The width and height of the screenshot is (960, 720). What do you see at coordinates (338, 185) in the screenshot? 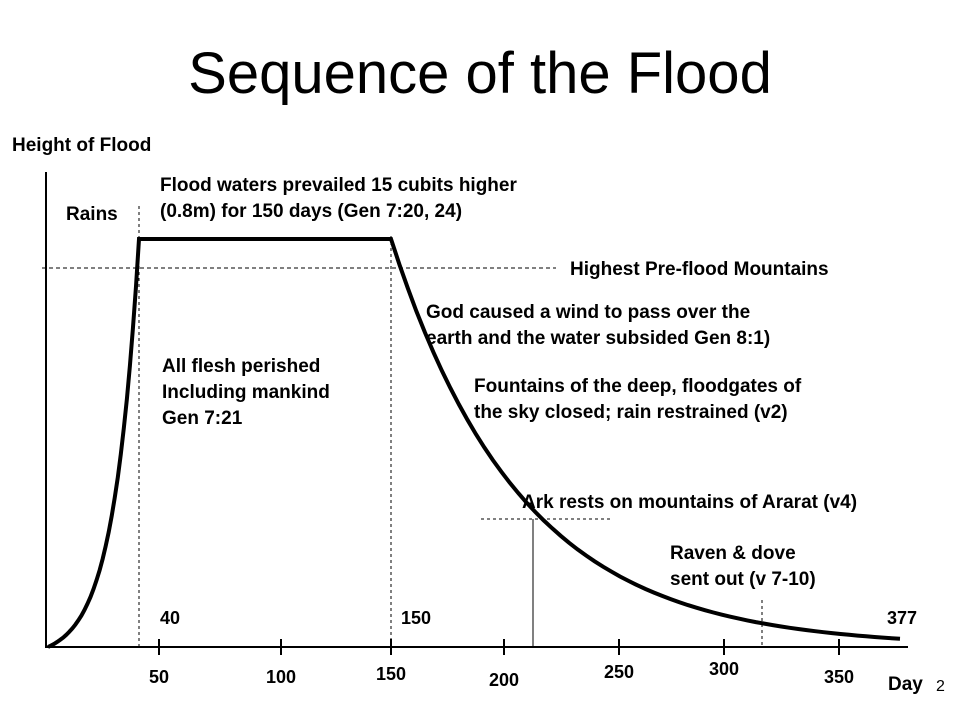
I see `annotation-prevailed-line-1: Flood waters prevailed 15 cubits higher` at bounding box center [338, 185].